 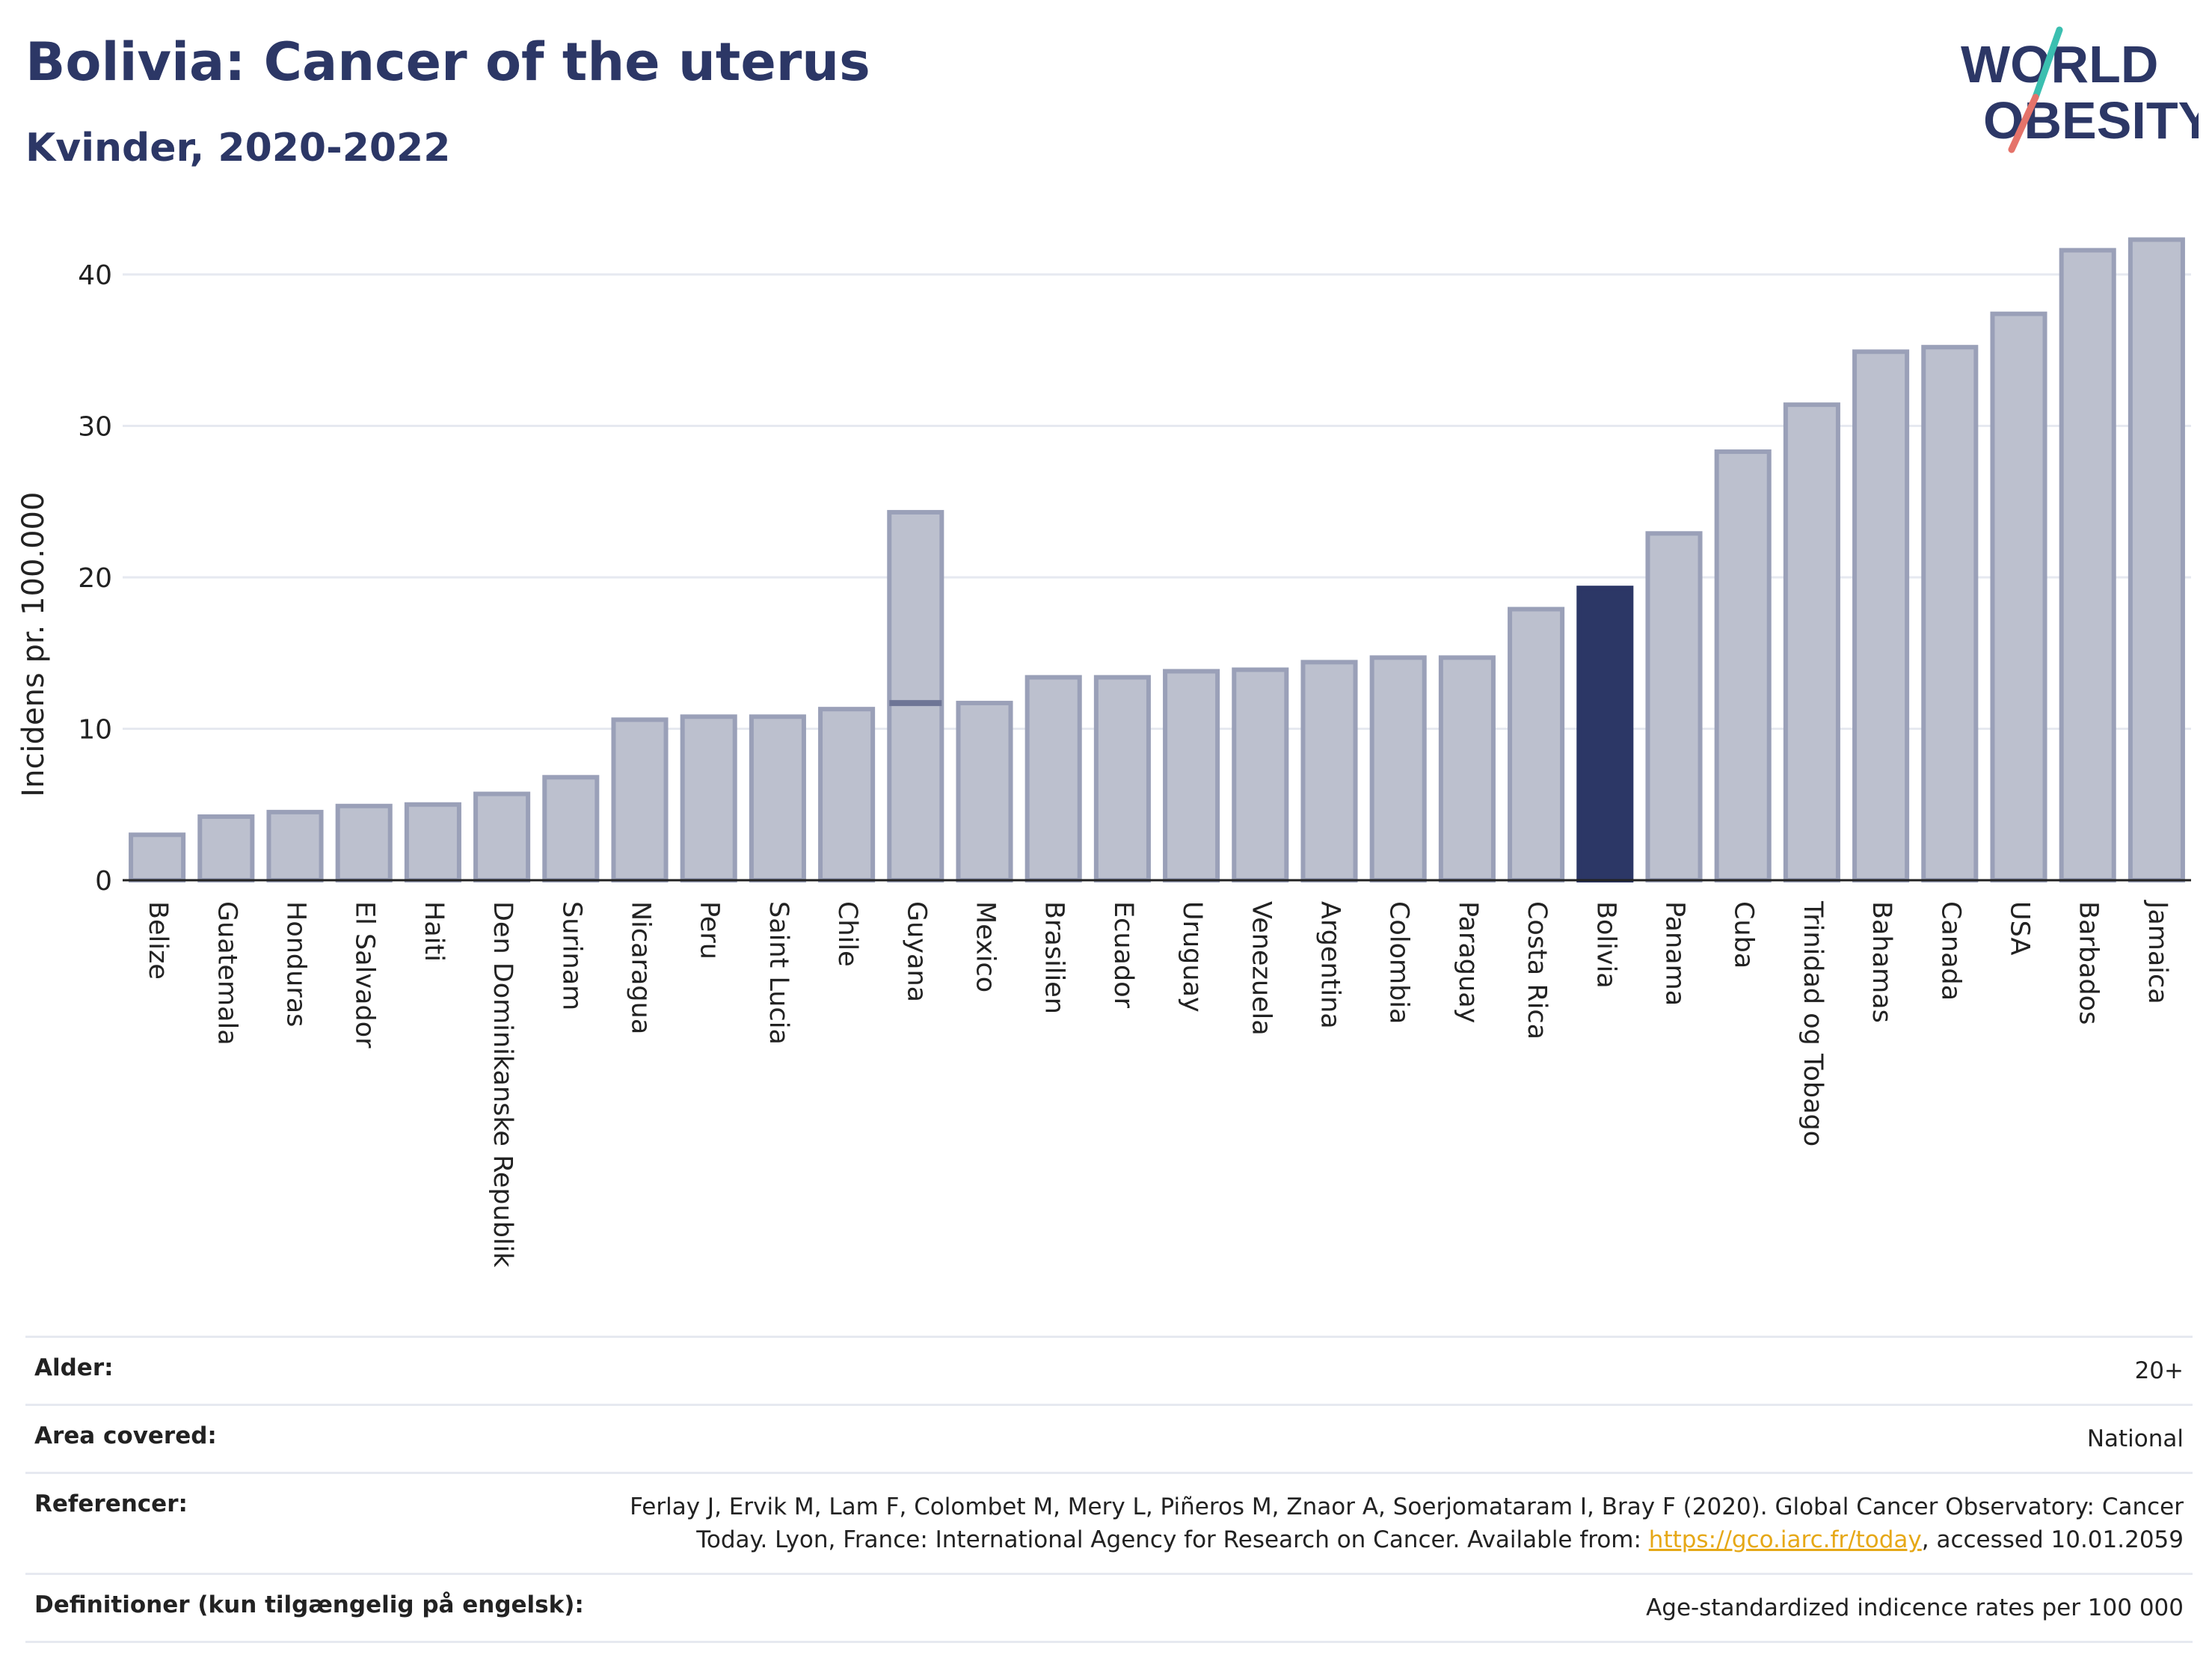 What do you see at coordinates (984, 792) in the screenshot?
I see `bar-mexico` at bounding box center [984, 792].